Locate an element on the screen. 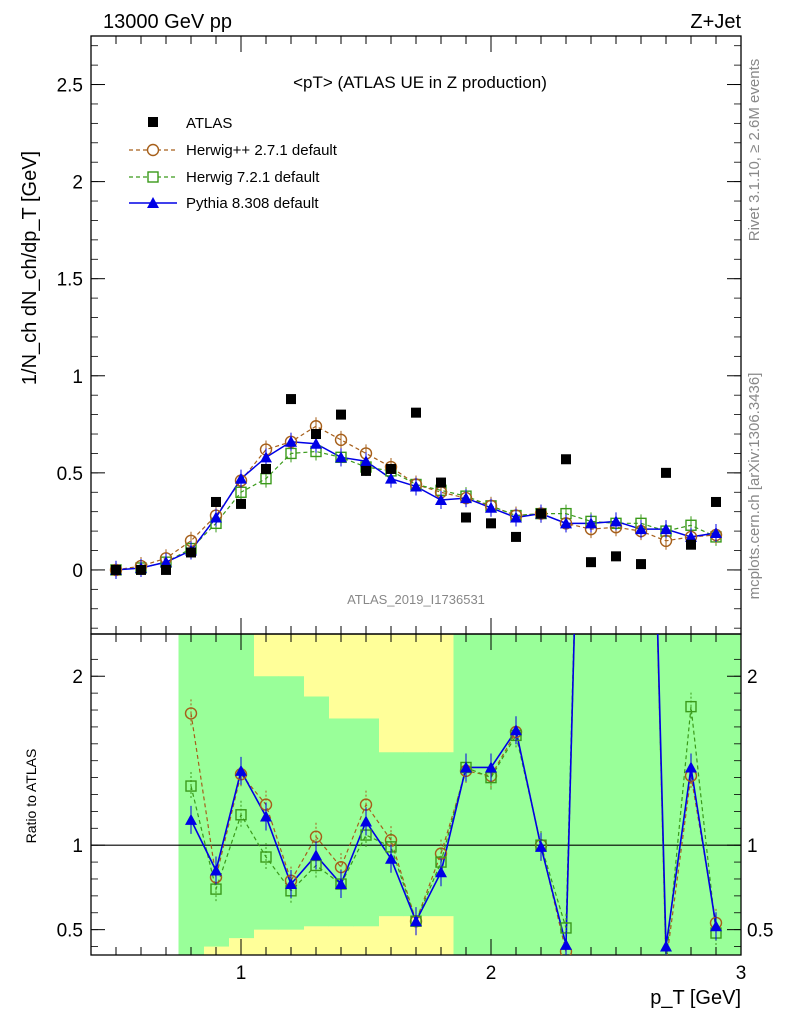 This screenshot has height=1024, width=786. rivet-version-label: Rivet 3.1.10, ≥ 2.6M events is located at coordinates (754, 150).